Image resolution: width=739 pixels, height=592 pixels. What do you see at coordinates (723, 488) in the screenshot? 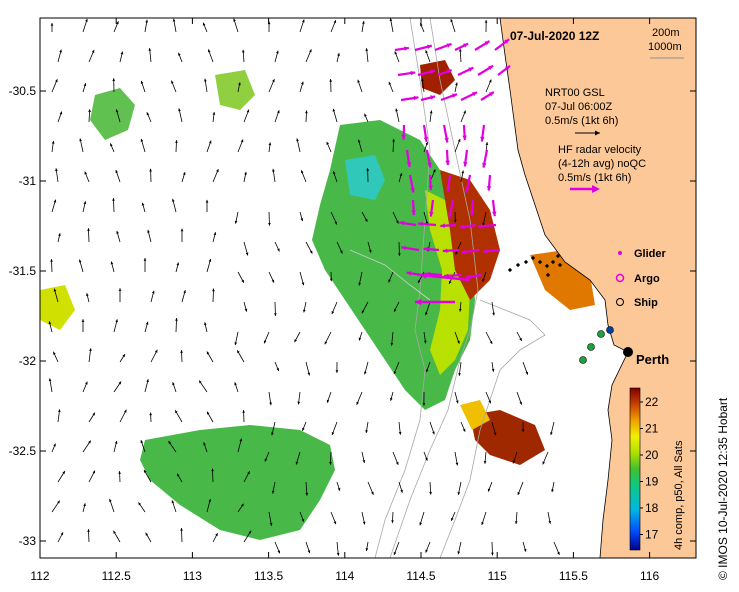
I see `credit-text: © IMOS 10-Jul-2020 12:35 Hobart` at bounding box center [723, 488].